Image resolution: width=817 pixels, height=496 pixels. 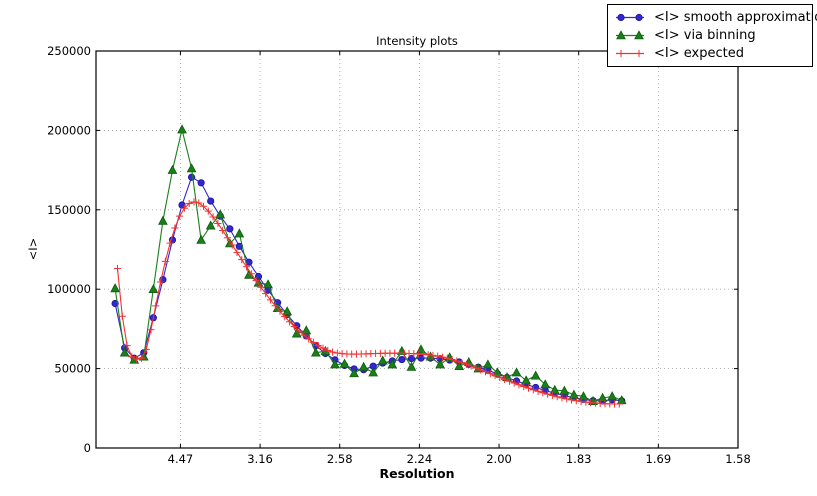 I want to click on y-axis-label: <I>, so click(x=33, y=249).